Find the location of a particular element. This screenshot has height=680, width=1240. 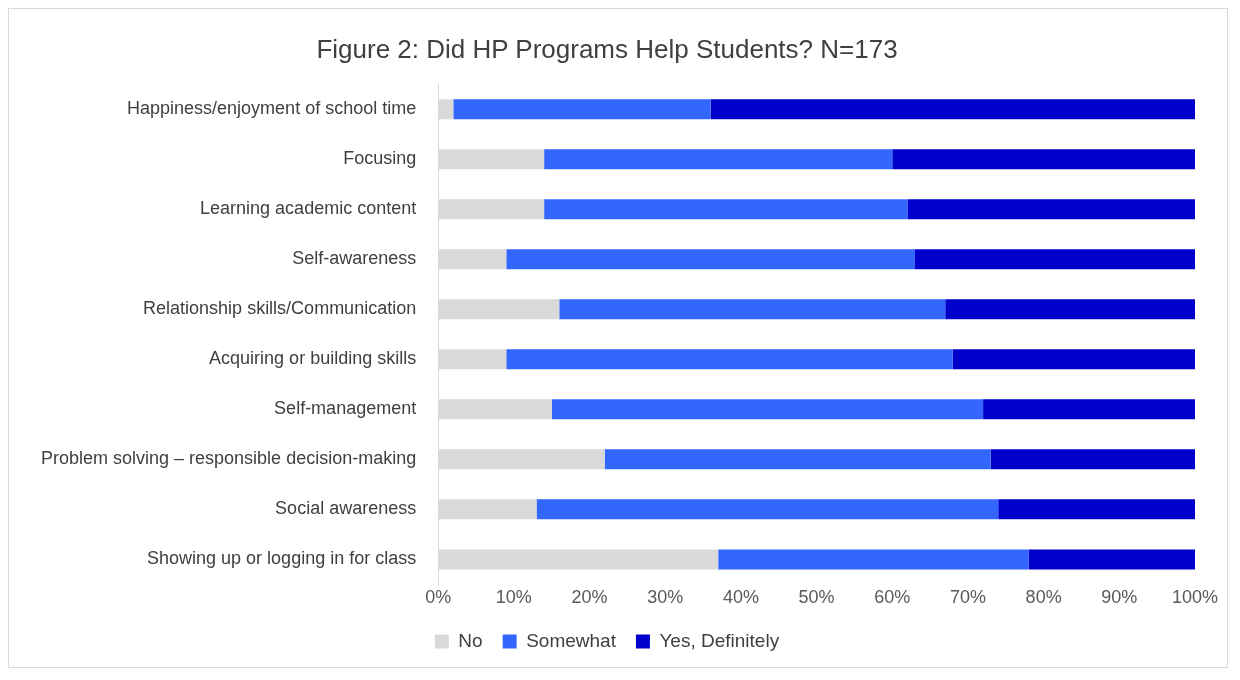

y-tick-label: Self-awareness is located at coordinates (354, 258).